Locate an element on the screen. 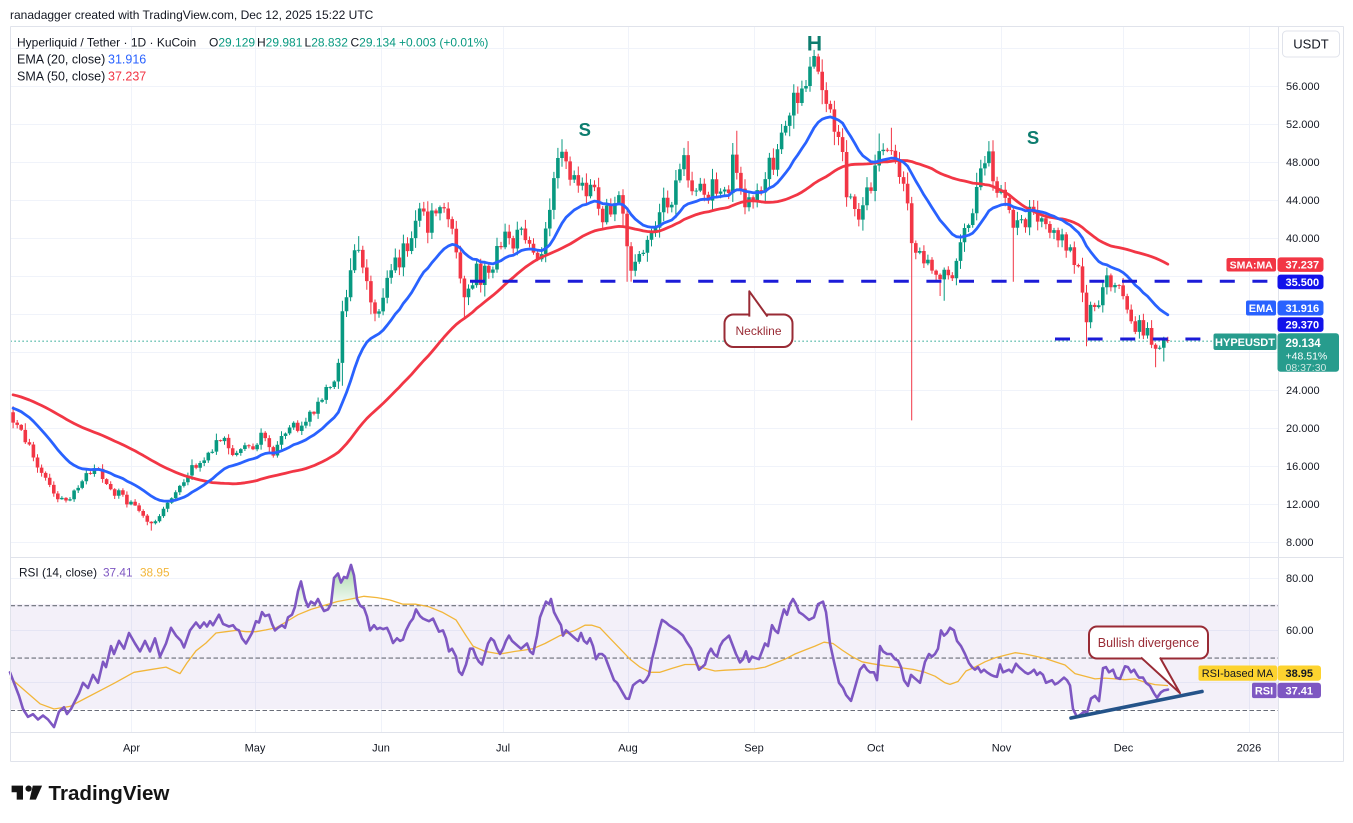 The width and height of the screenshot is (1353, 823). svg-text: H is located at coordinates (814, 44).